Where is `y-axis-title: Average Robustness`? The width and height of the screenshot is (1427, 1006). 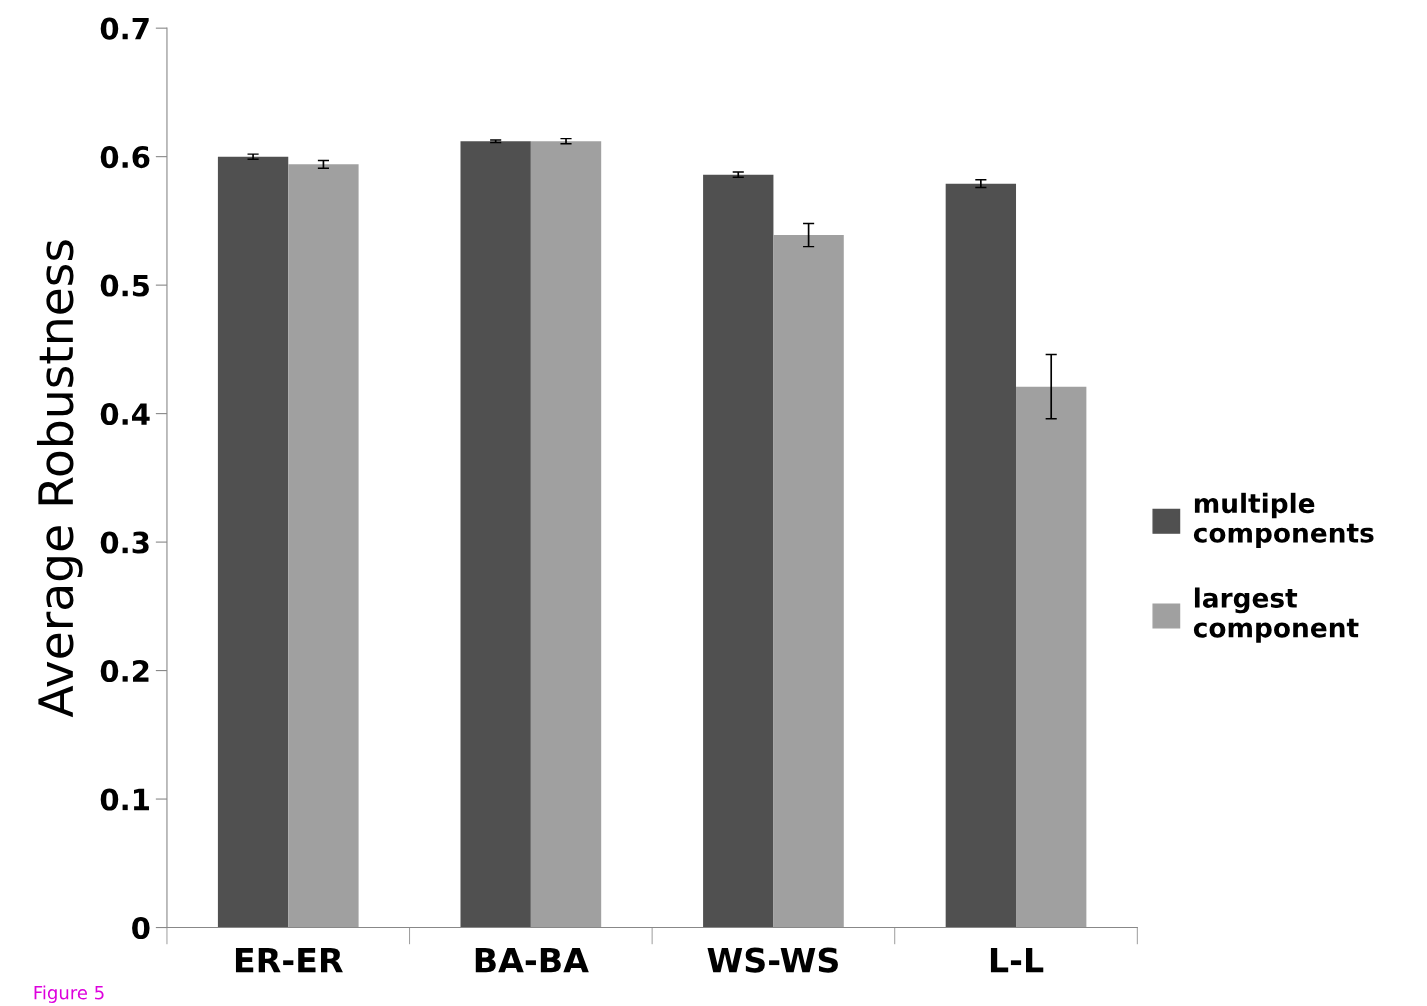 y-axis-title: Average Robustness is located at coordinates (59, 479).